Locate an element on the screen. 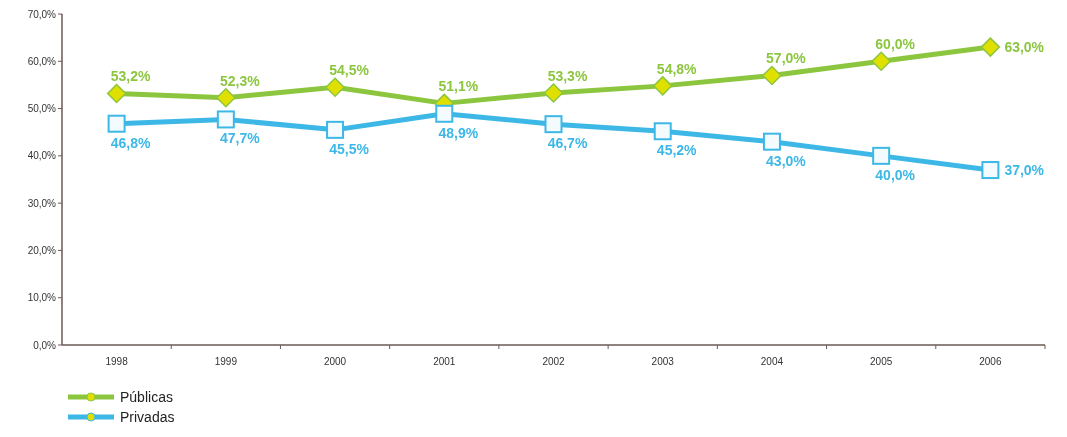  data-label: 47,7% is located at coordinates (240, 138).